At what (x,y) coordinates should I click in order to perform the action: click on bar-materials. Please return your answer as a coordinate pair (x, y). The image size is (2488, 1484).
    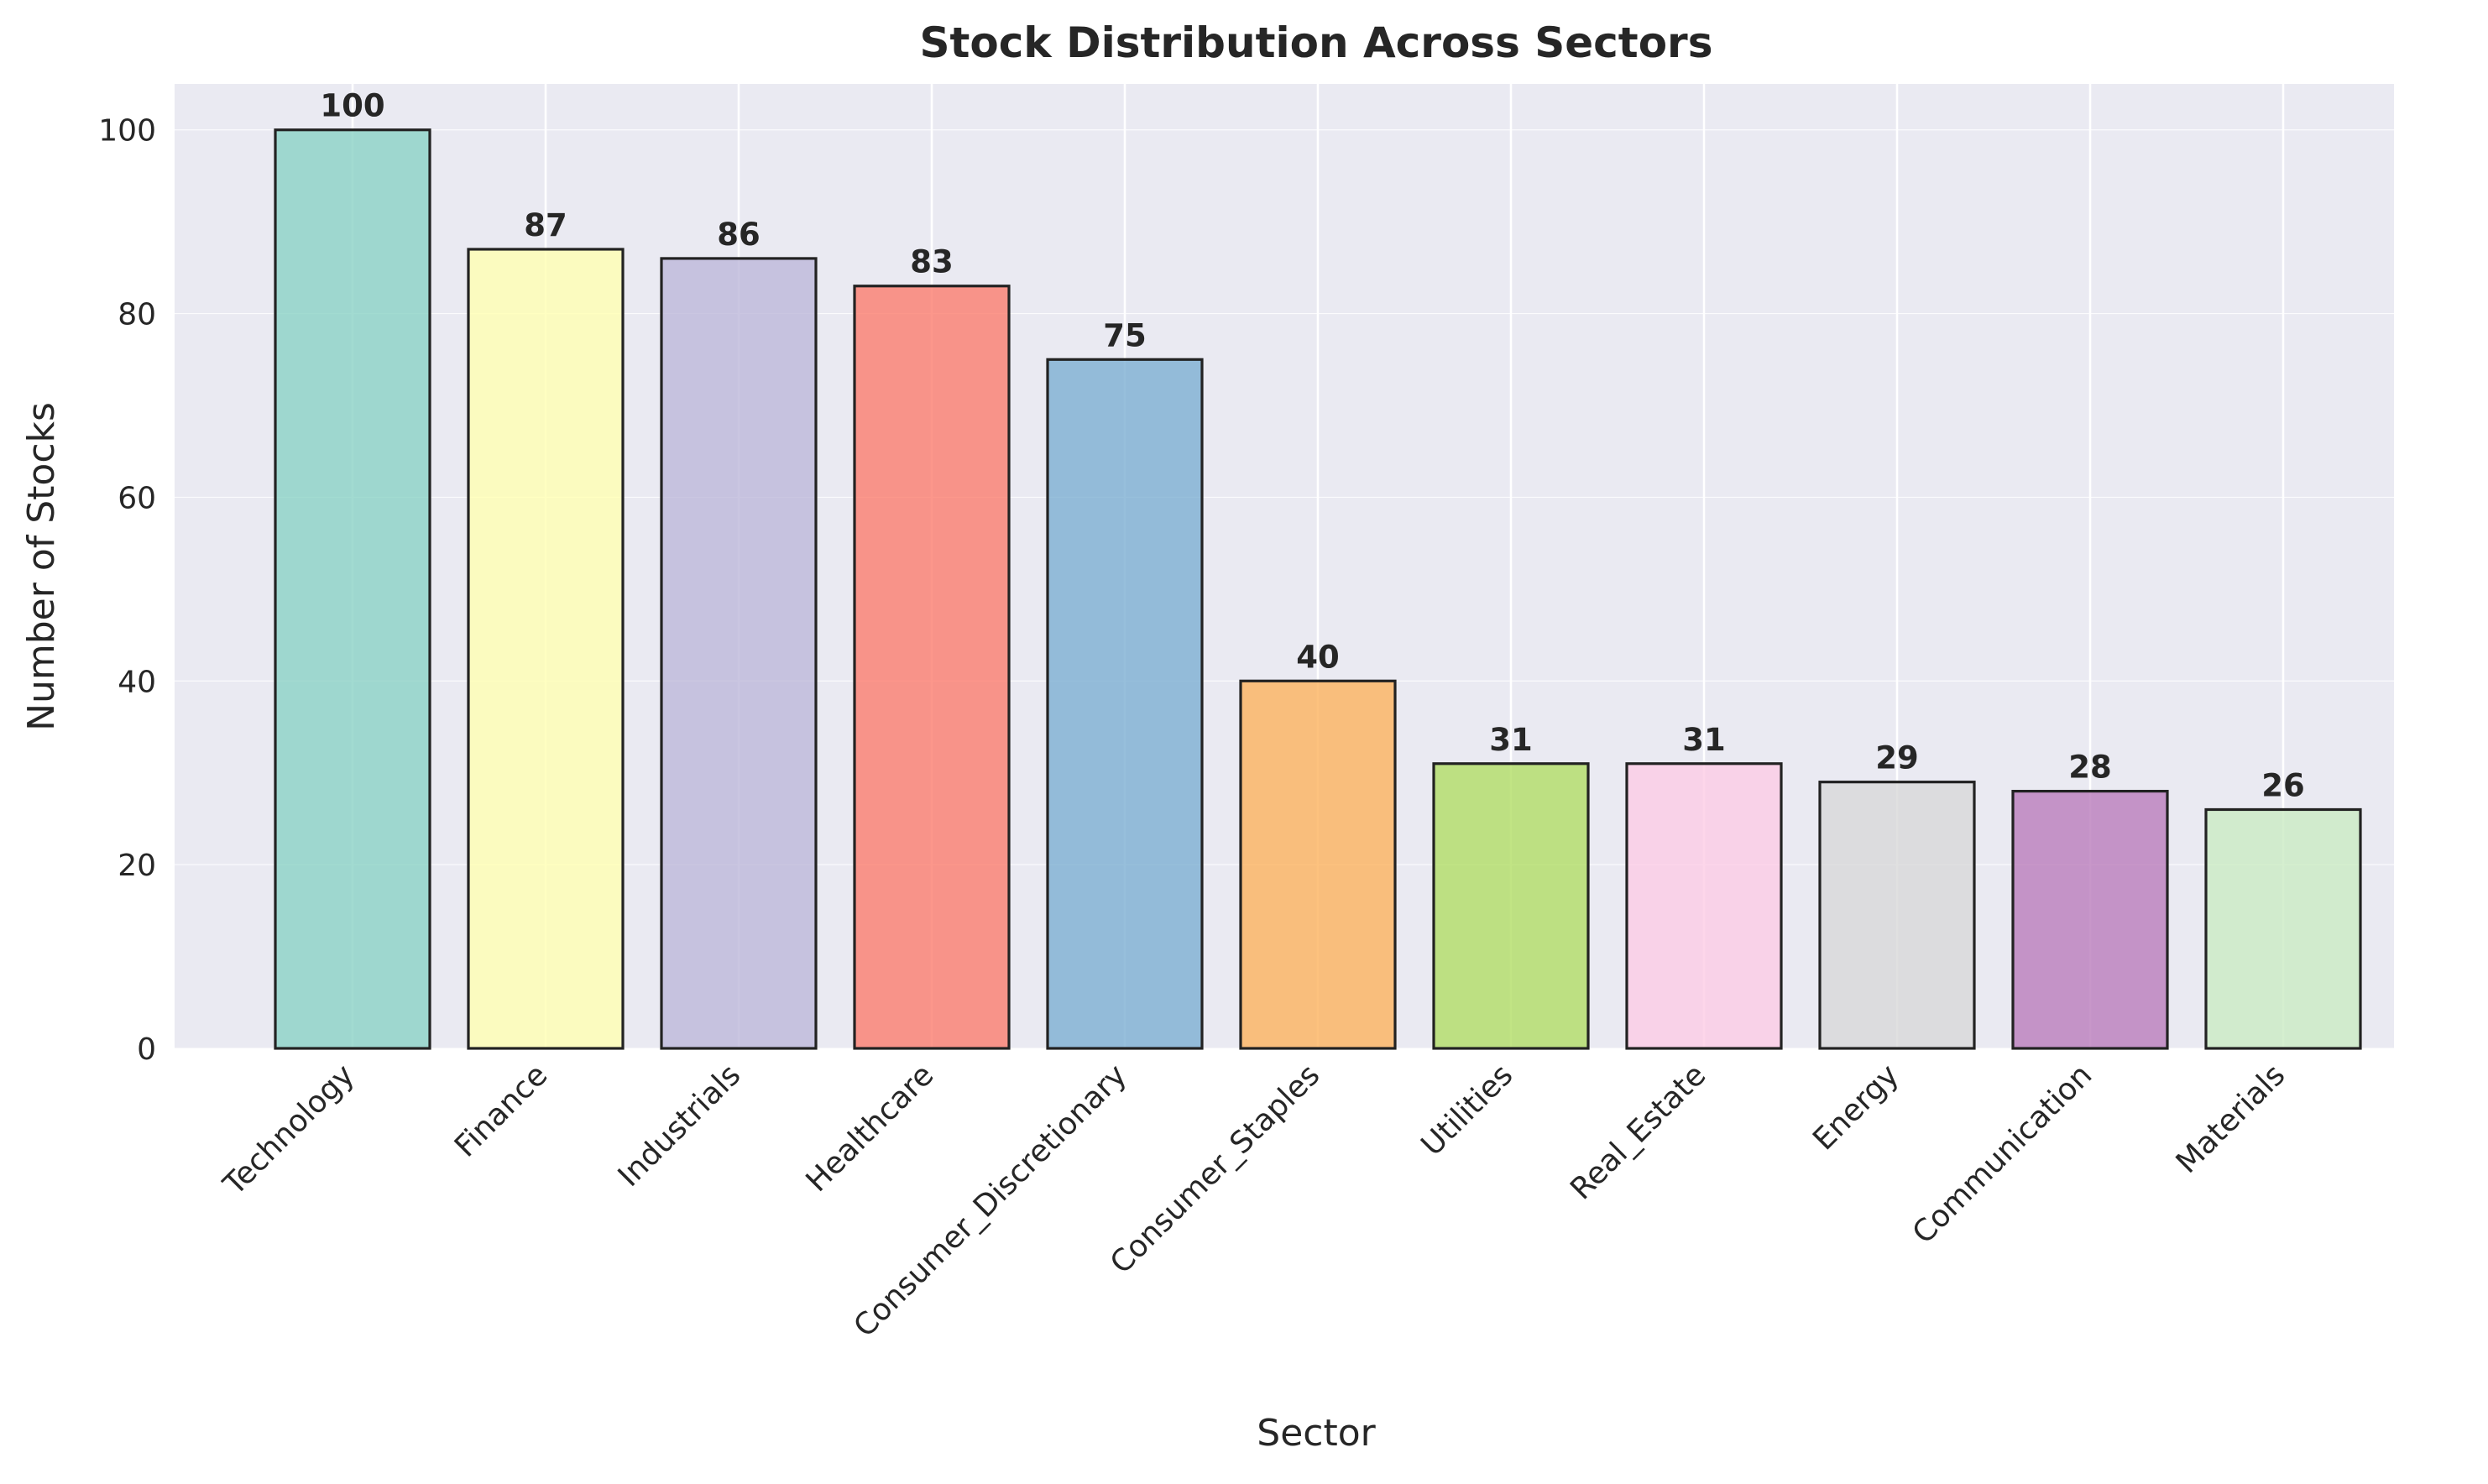
    Looking at the image, I should click on (2283, 928).